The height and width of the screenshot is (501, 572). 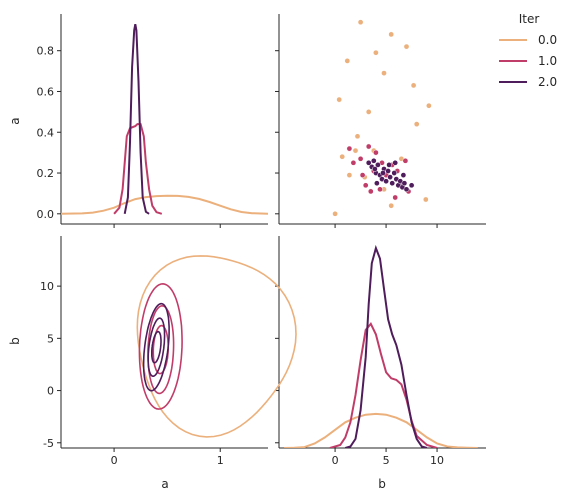 I want to click on contour-1.0-0, so click(x=160, y=346).